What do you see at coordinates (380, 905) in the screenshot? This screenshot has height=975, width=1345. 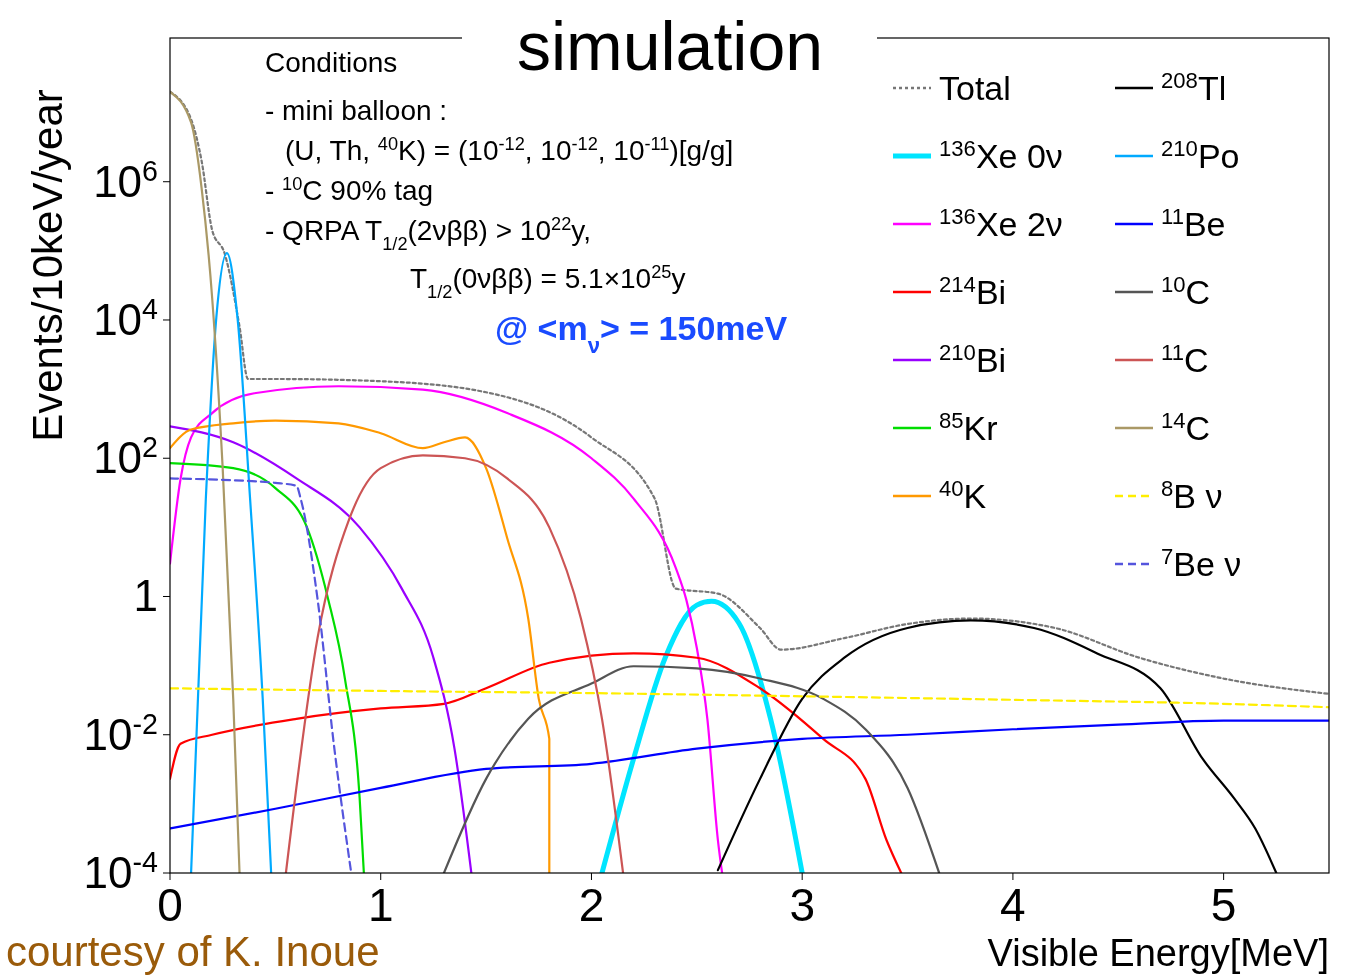 I see `x-tick-label: 1` at bounding box center [380, 905].